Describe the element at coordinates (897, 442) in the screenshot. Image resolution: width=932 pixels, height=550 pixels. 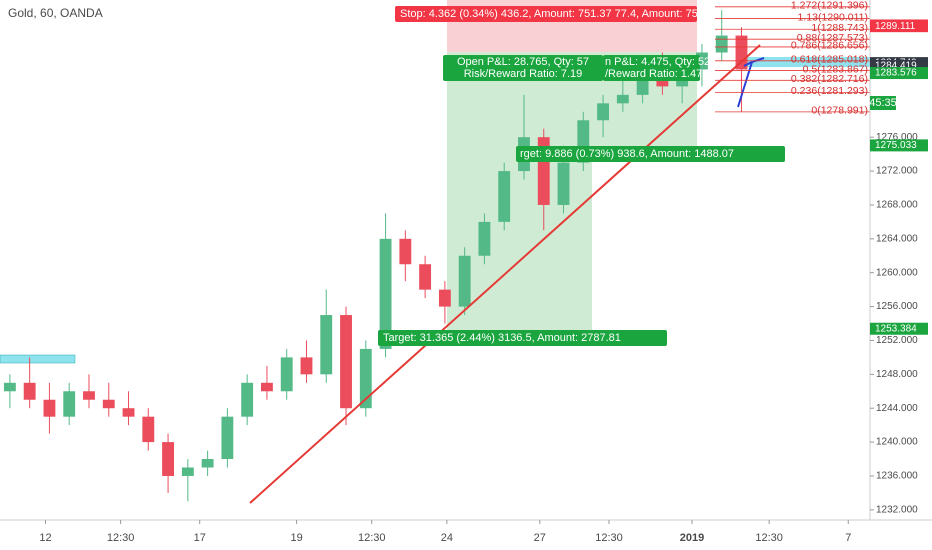
I see `y-tick-label: 1240.000` at that location.